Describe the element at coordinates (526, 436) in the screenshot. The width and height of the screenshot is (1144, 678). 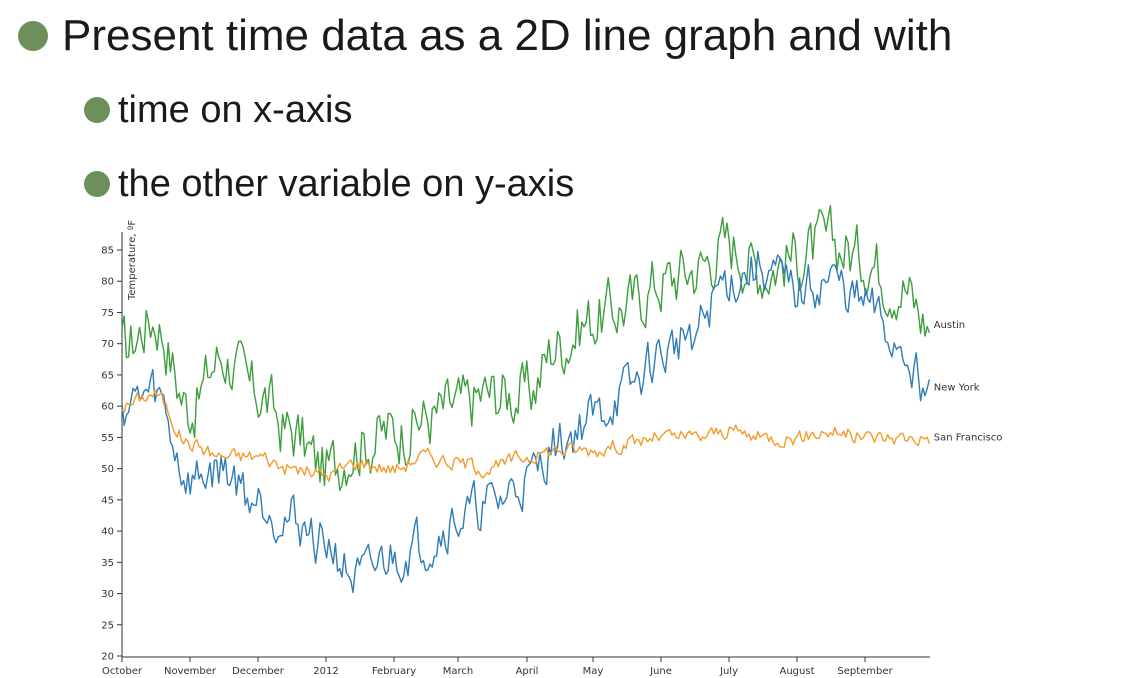
I see `series-line-san-francisco` at that location.